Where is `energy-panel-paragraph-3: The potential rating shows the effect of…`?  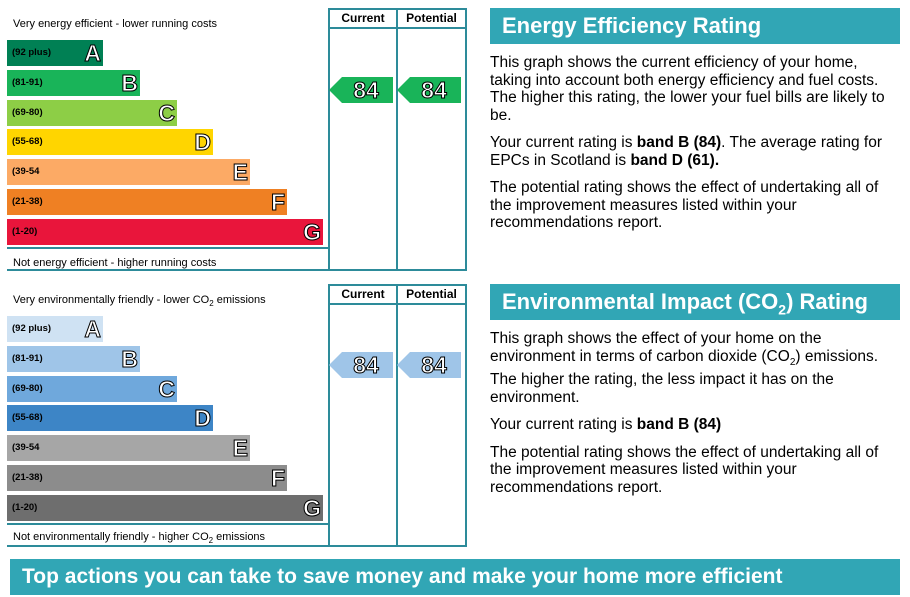
energy-panel-paragraph-3: The potential rating shows the effect of… is located at coordinates (684, 205).